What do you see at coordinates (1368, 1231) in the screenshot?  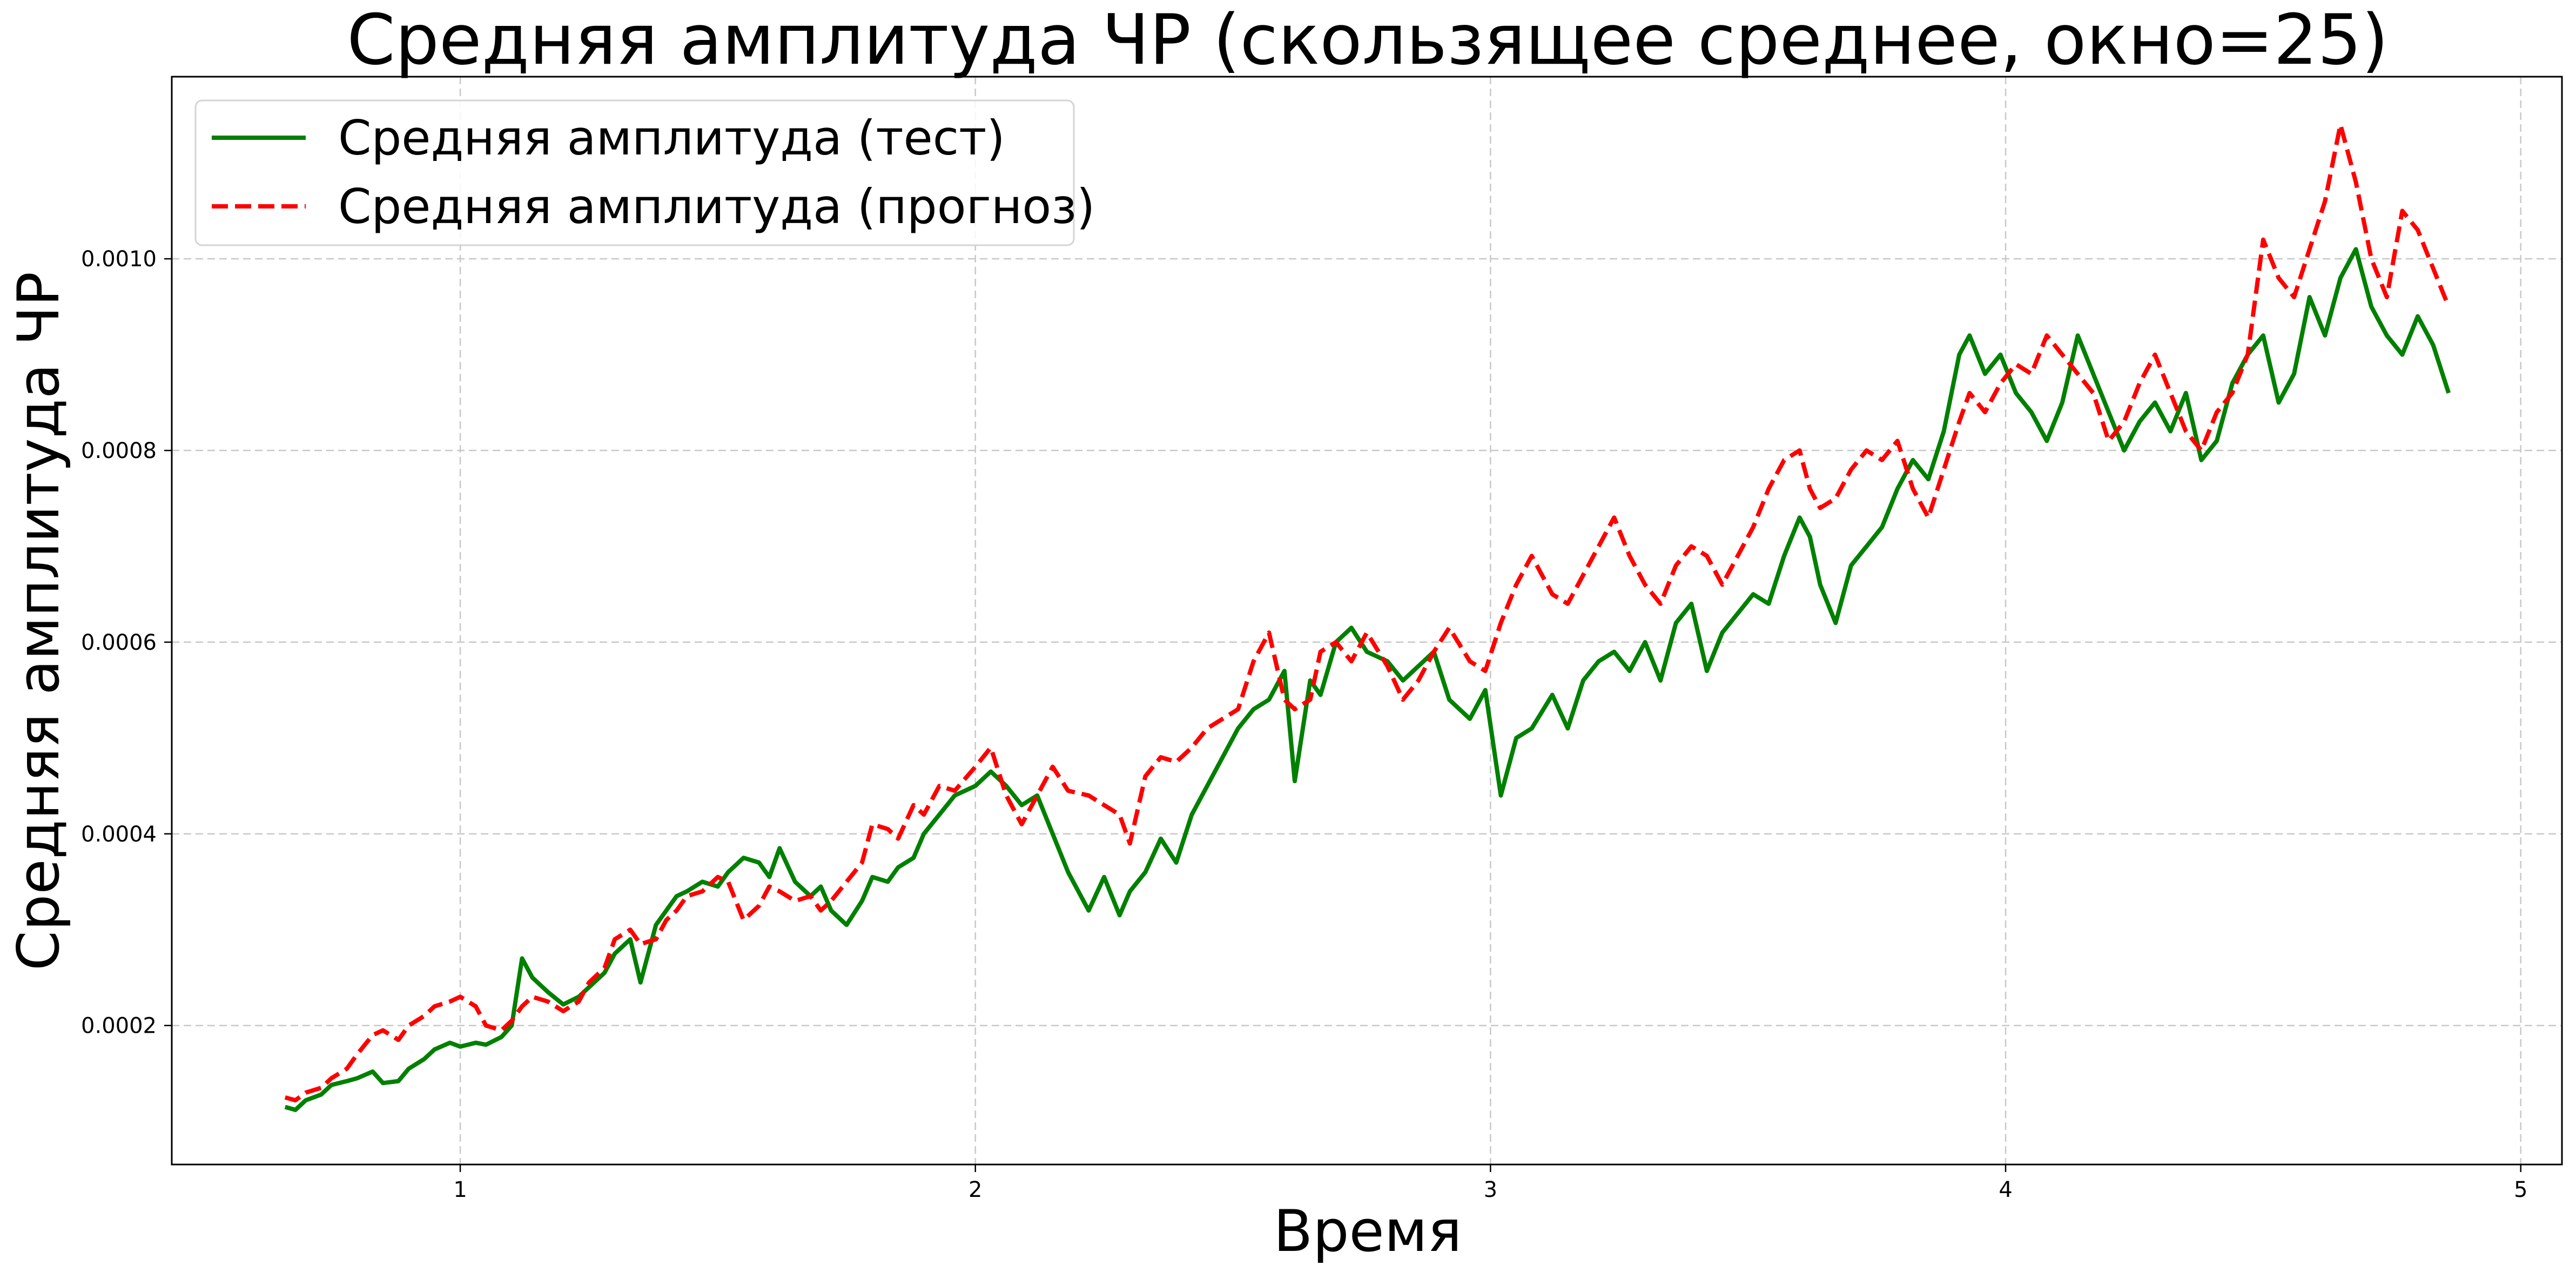 I see `x-axis-label: Время` at bounding box center [1368, 1231].